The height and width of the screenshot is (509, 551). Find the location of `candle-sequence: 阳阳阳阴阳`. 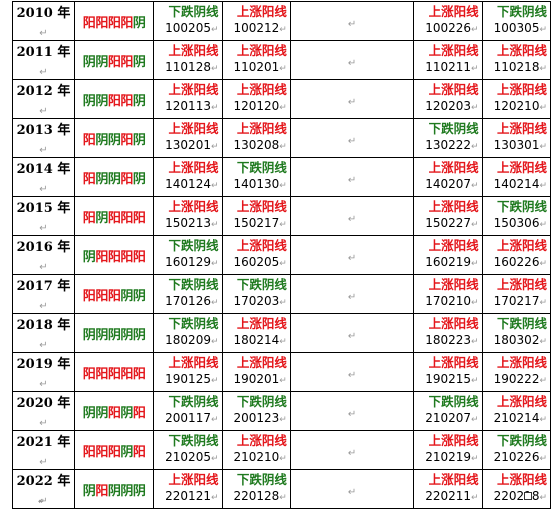

candle-sequence: 阳阳阳阴阳 is located at coordinates (114, 452).